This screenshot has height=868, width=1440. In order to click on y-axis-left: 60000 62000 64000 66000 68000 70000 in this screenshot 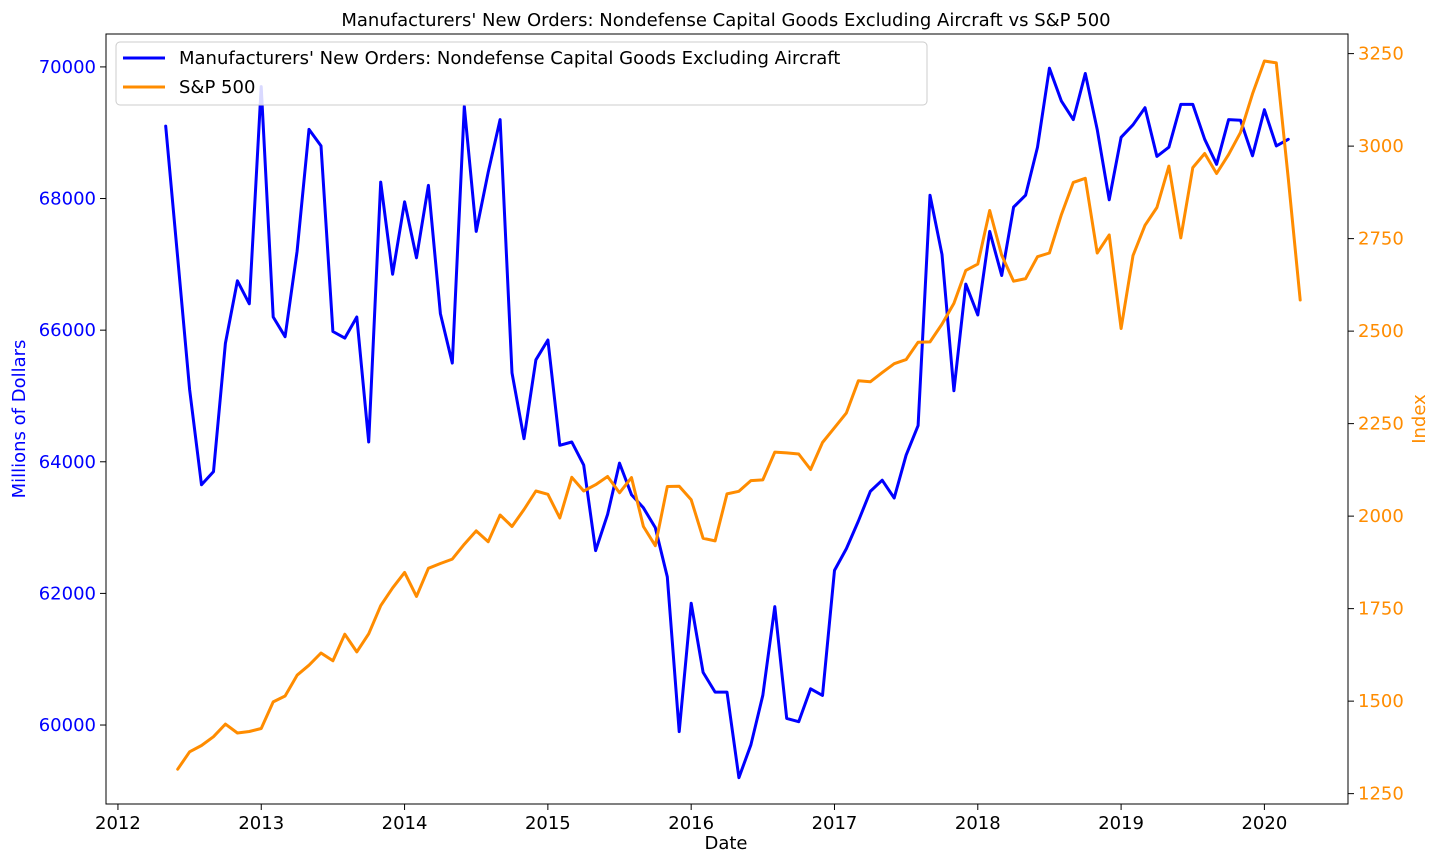, I will do `click(72, 396)`.